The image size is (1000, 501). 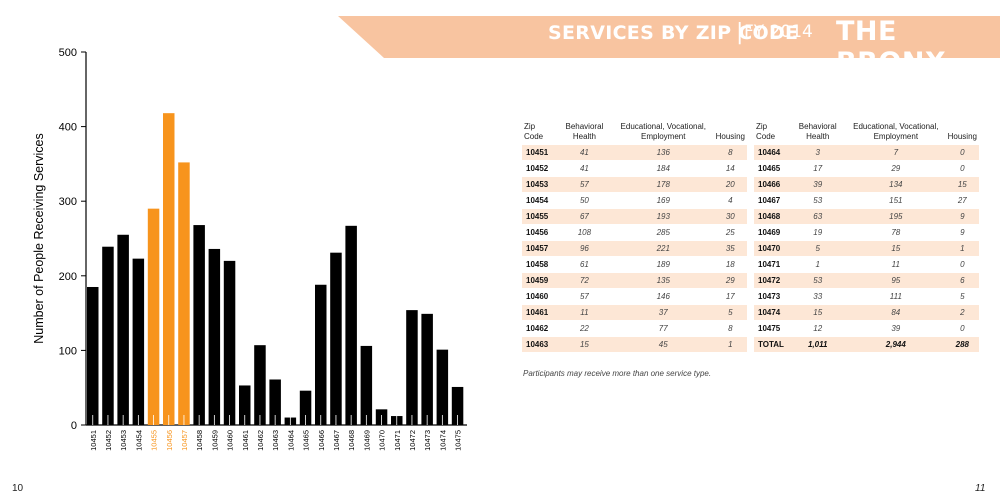 What do you see at coordinates (663, 153) in the screenshot?
I see `educational-cell: 136` at bounding box center [663, 153].